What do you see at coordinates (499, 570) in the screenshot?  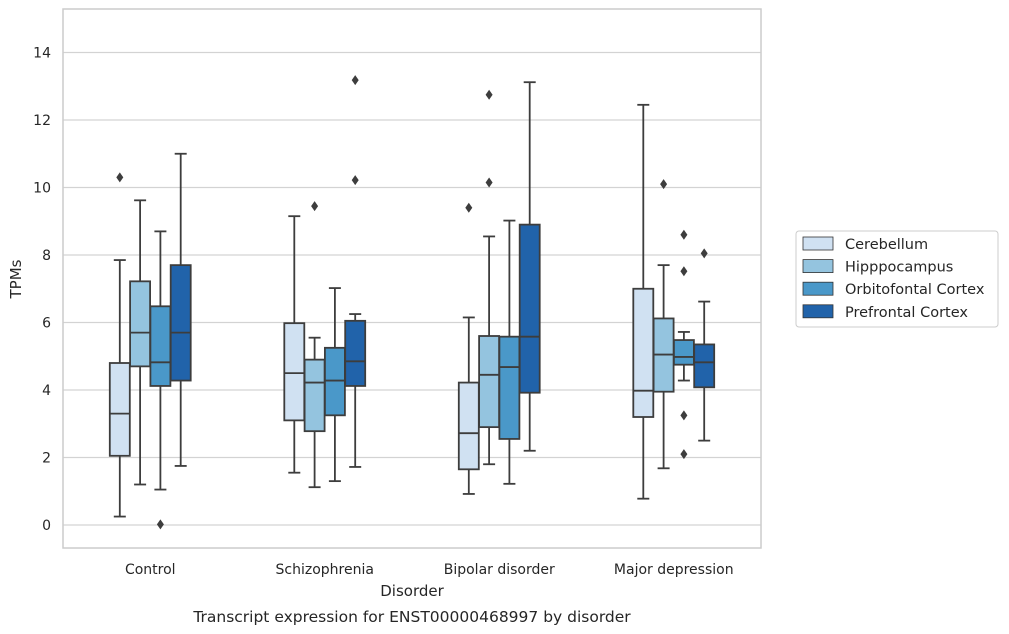 I see `x-tick-label: Bipolar disorder` at bounding box center [499, 570].